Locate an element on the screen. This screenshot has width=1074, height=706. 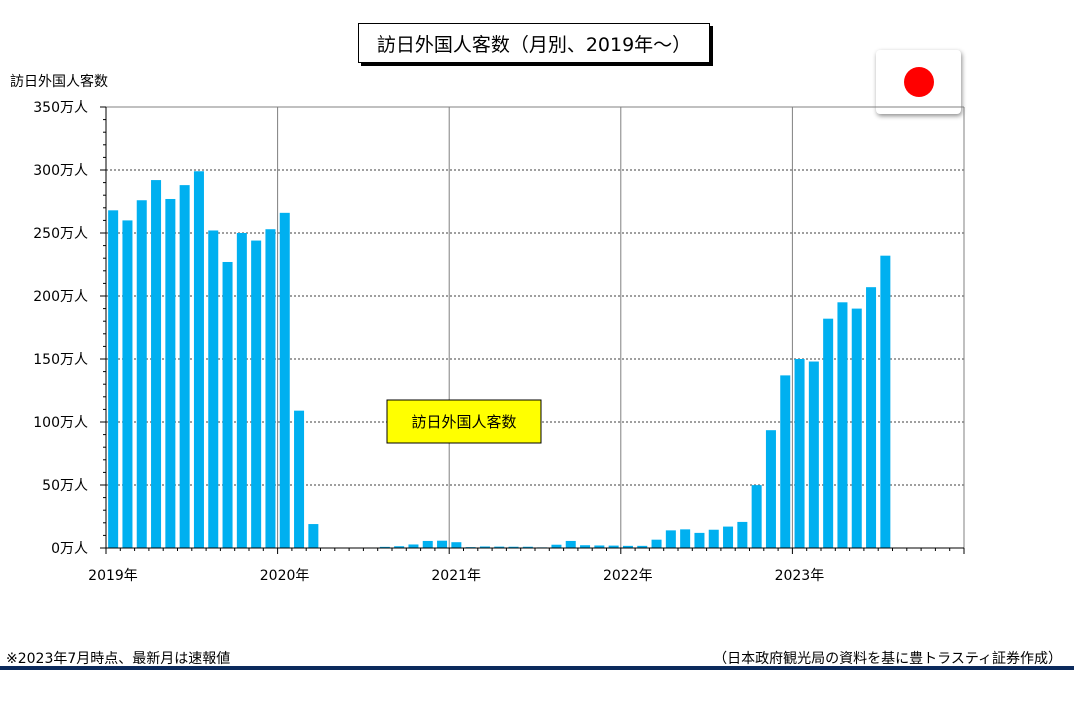
y-tick-label: 250万人 is located at coordinates (60, 234).